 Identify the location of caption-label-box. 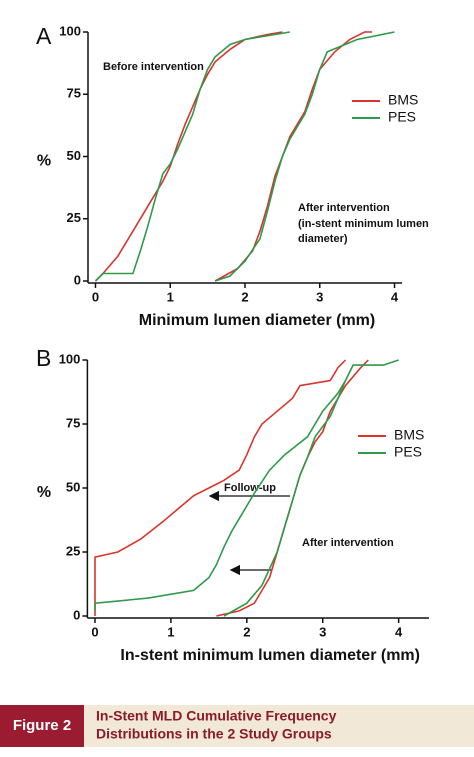
(42, 726).